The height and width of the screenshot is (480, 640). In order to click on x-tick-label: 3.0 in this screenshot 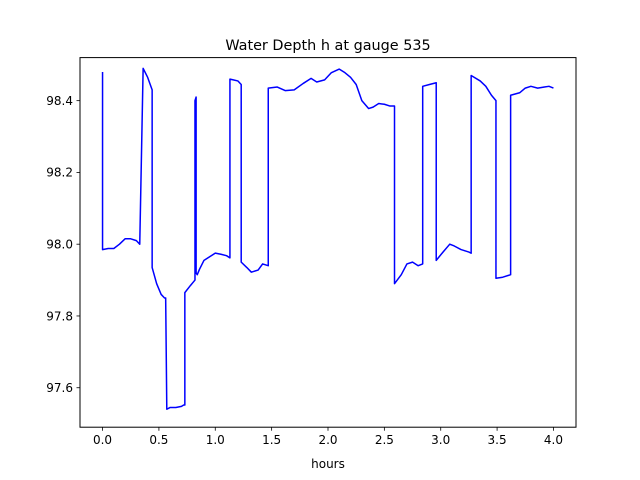, I will do `click(440, 440)`.